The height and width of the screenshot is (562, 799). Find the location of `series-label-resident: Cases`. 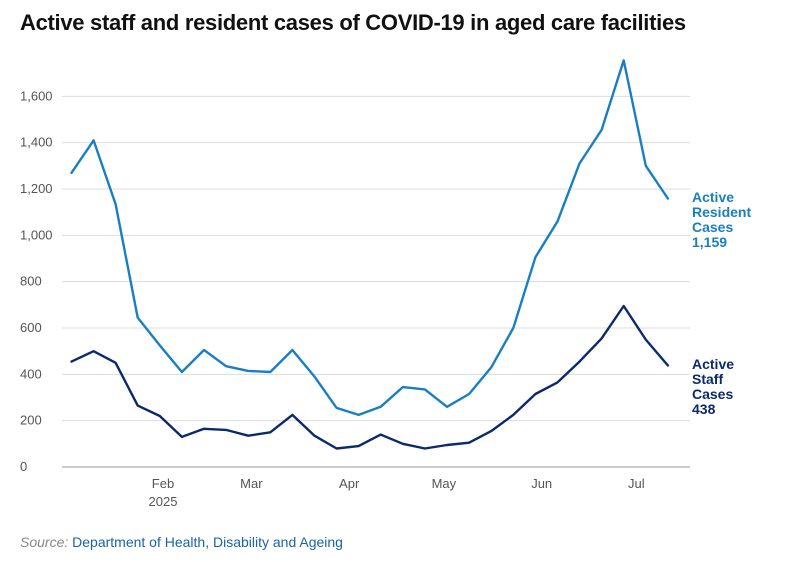

series-label-resident: Cases is located at coordinates (712, 227).